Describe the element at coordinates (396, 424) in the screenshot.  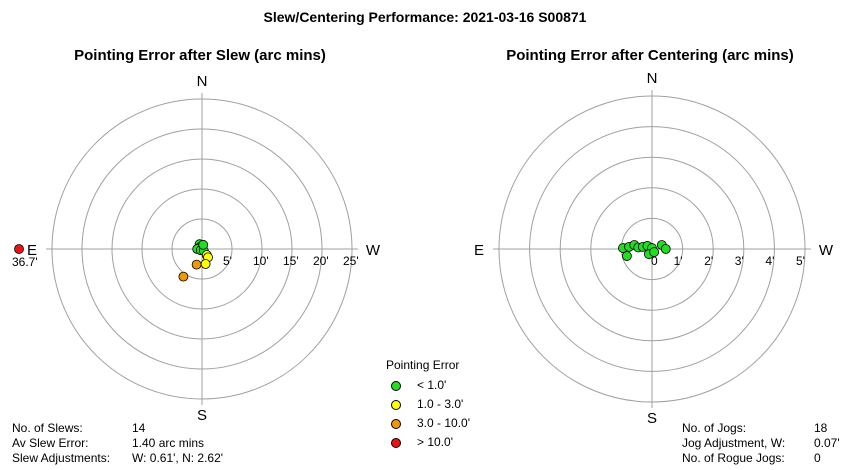
I see `legend-swatch-3to10` at that location.